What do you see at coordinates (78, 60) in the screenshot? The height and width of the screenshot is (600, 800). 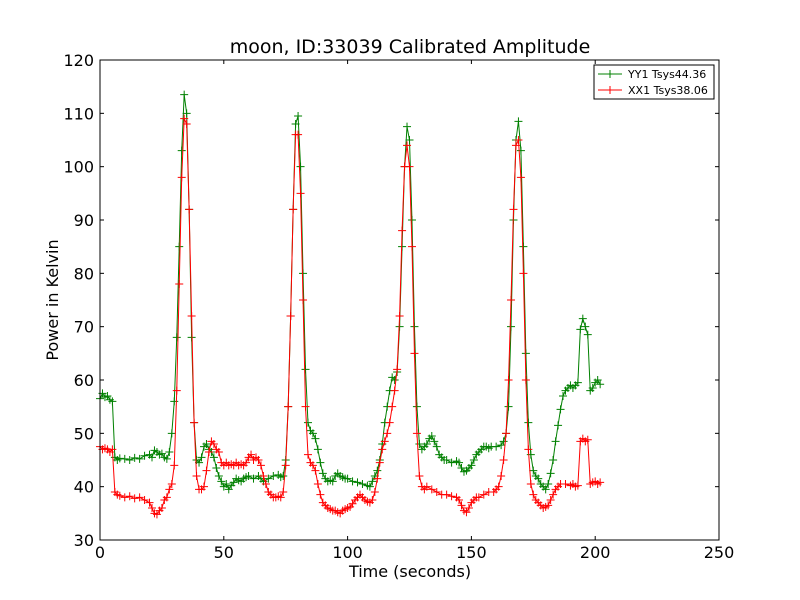 I see `y-tick-label: 120` at bounding box center [78, 60].